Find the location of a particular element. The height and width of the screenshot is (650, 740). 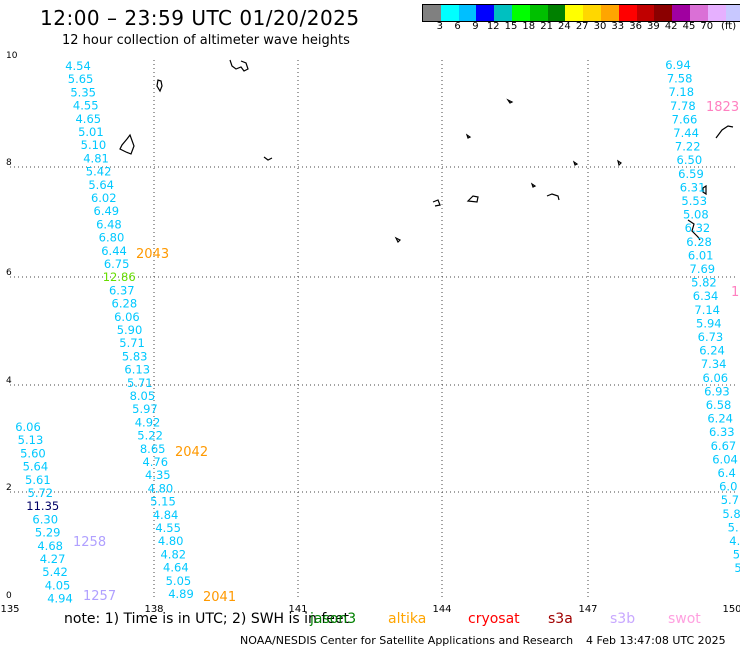

track-b-value: 5.29 is located at coordinates (48, 533).